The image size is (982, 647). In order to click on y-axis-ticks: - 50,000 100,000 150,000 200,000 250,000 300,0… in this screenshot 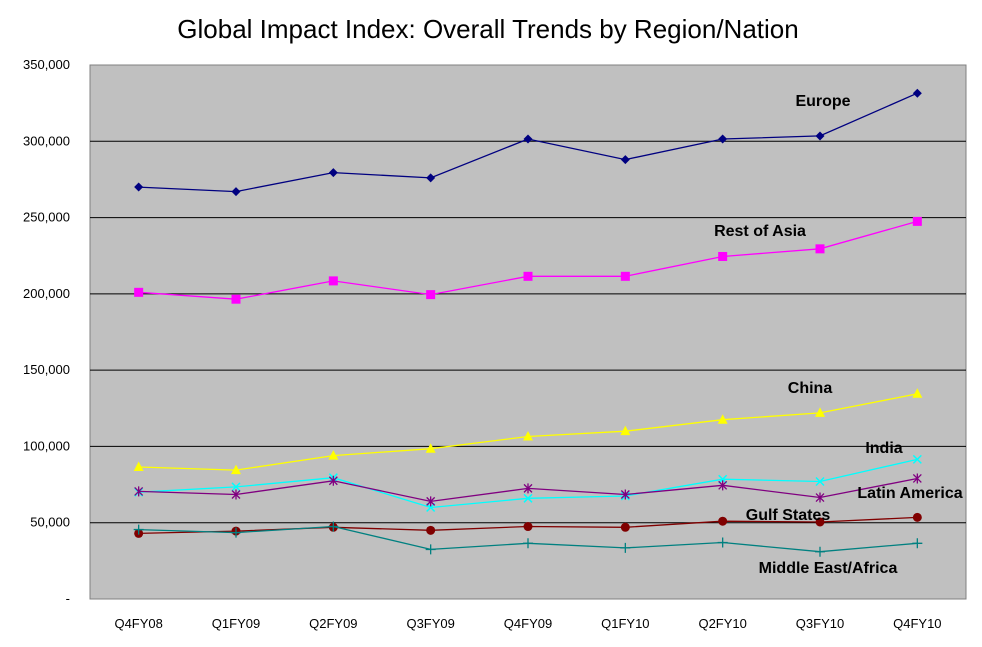, I will do `click(46, 331)`.